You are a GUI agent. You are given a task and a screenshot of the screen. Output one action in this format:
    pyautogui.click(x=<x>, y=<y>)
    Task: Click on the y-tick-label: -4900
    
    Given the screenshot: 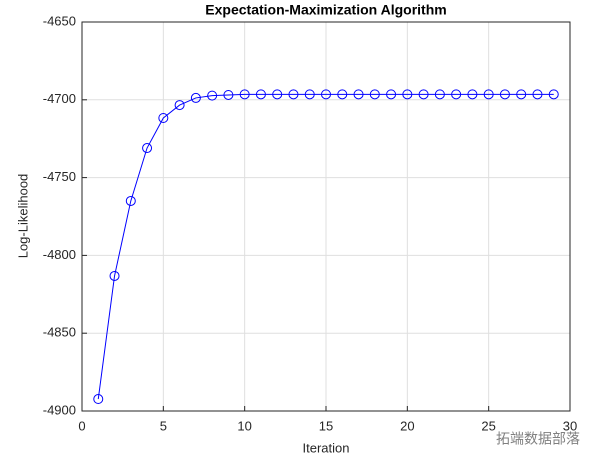 What is the action you would take?
    pyautogui.click(x=59, y=409)
    